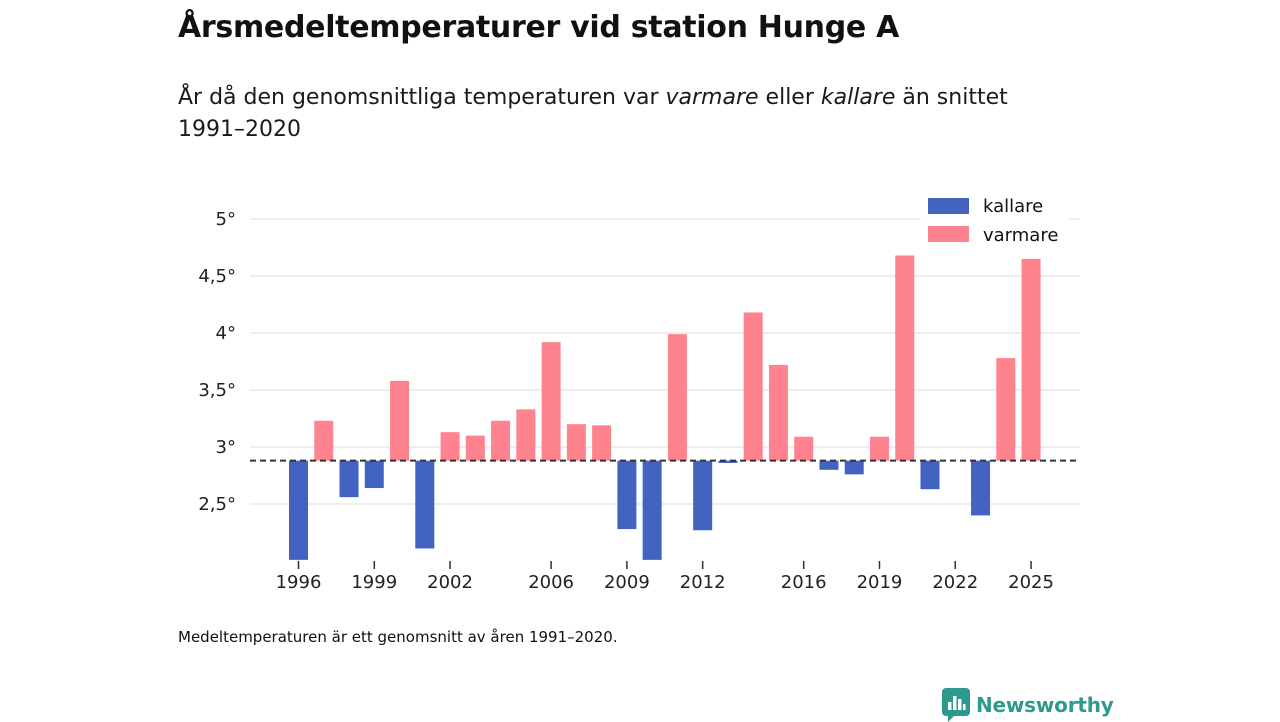  I want to click on bar-2021, so click(930, 475).